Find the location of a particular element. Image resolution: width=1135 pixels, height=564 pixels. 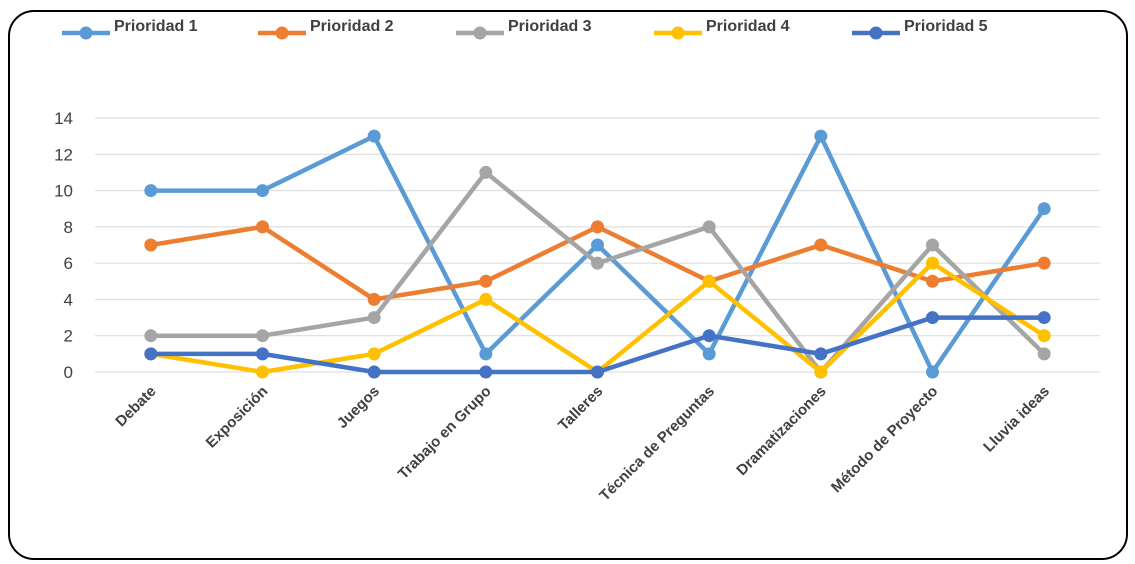

legend-item: Prioridad 4 is located at coordinates (722, 29).